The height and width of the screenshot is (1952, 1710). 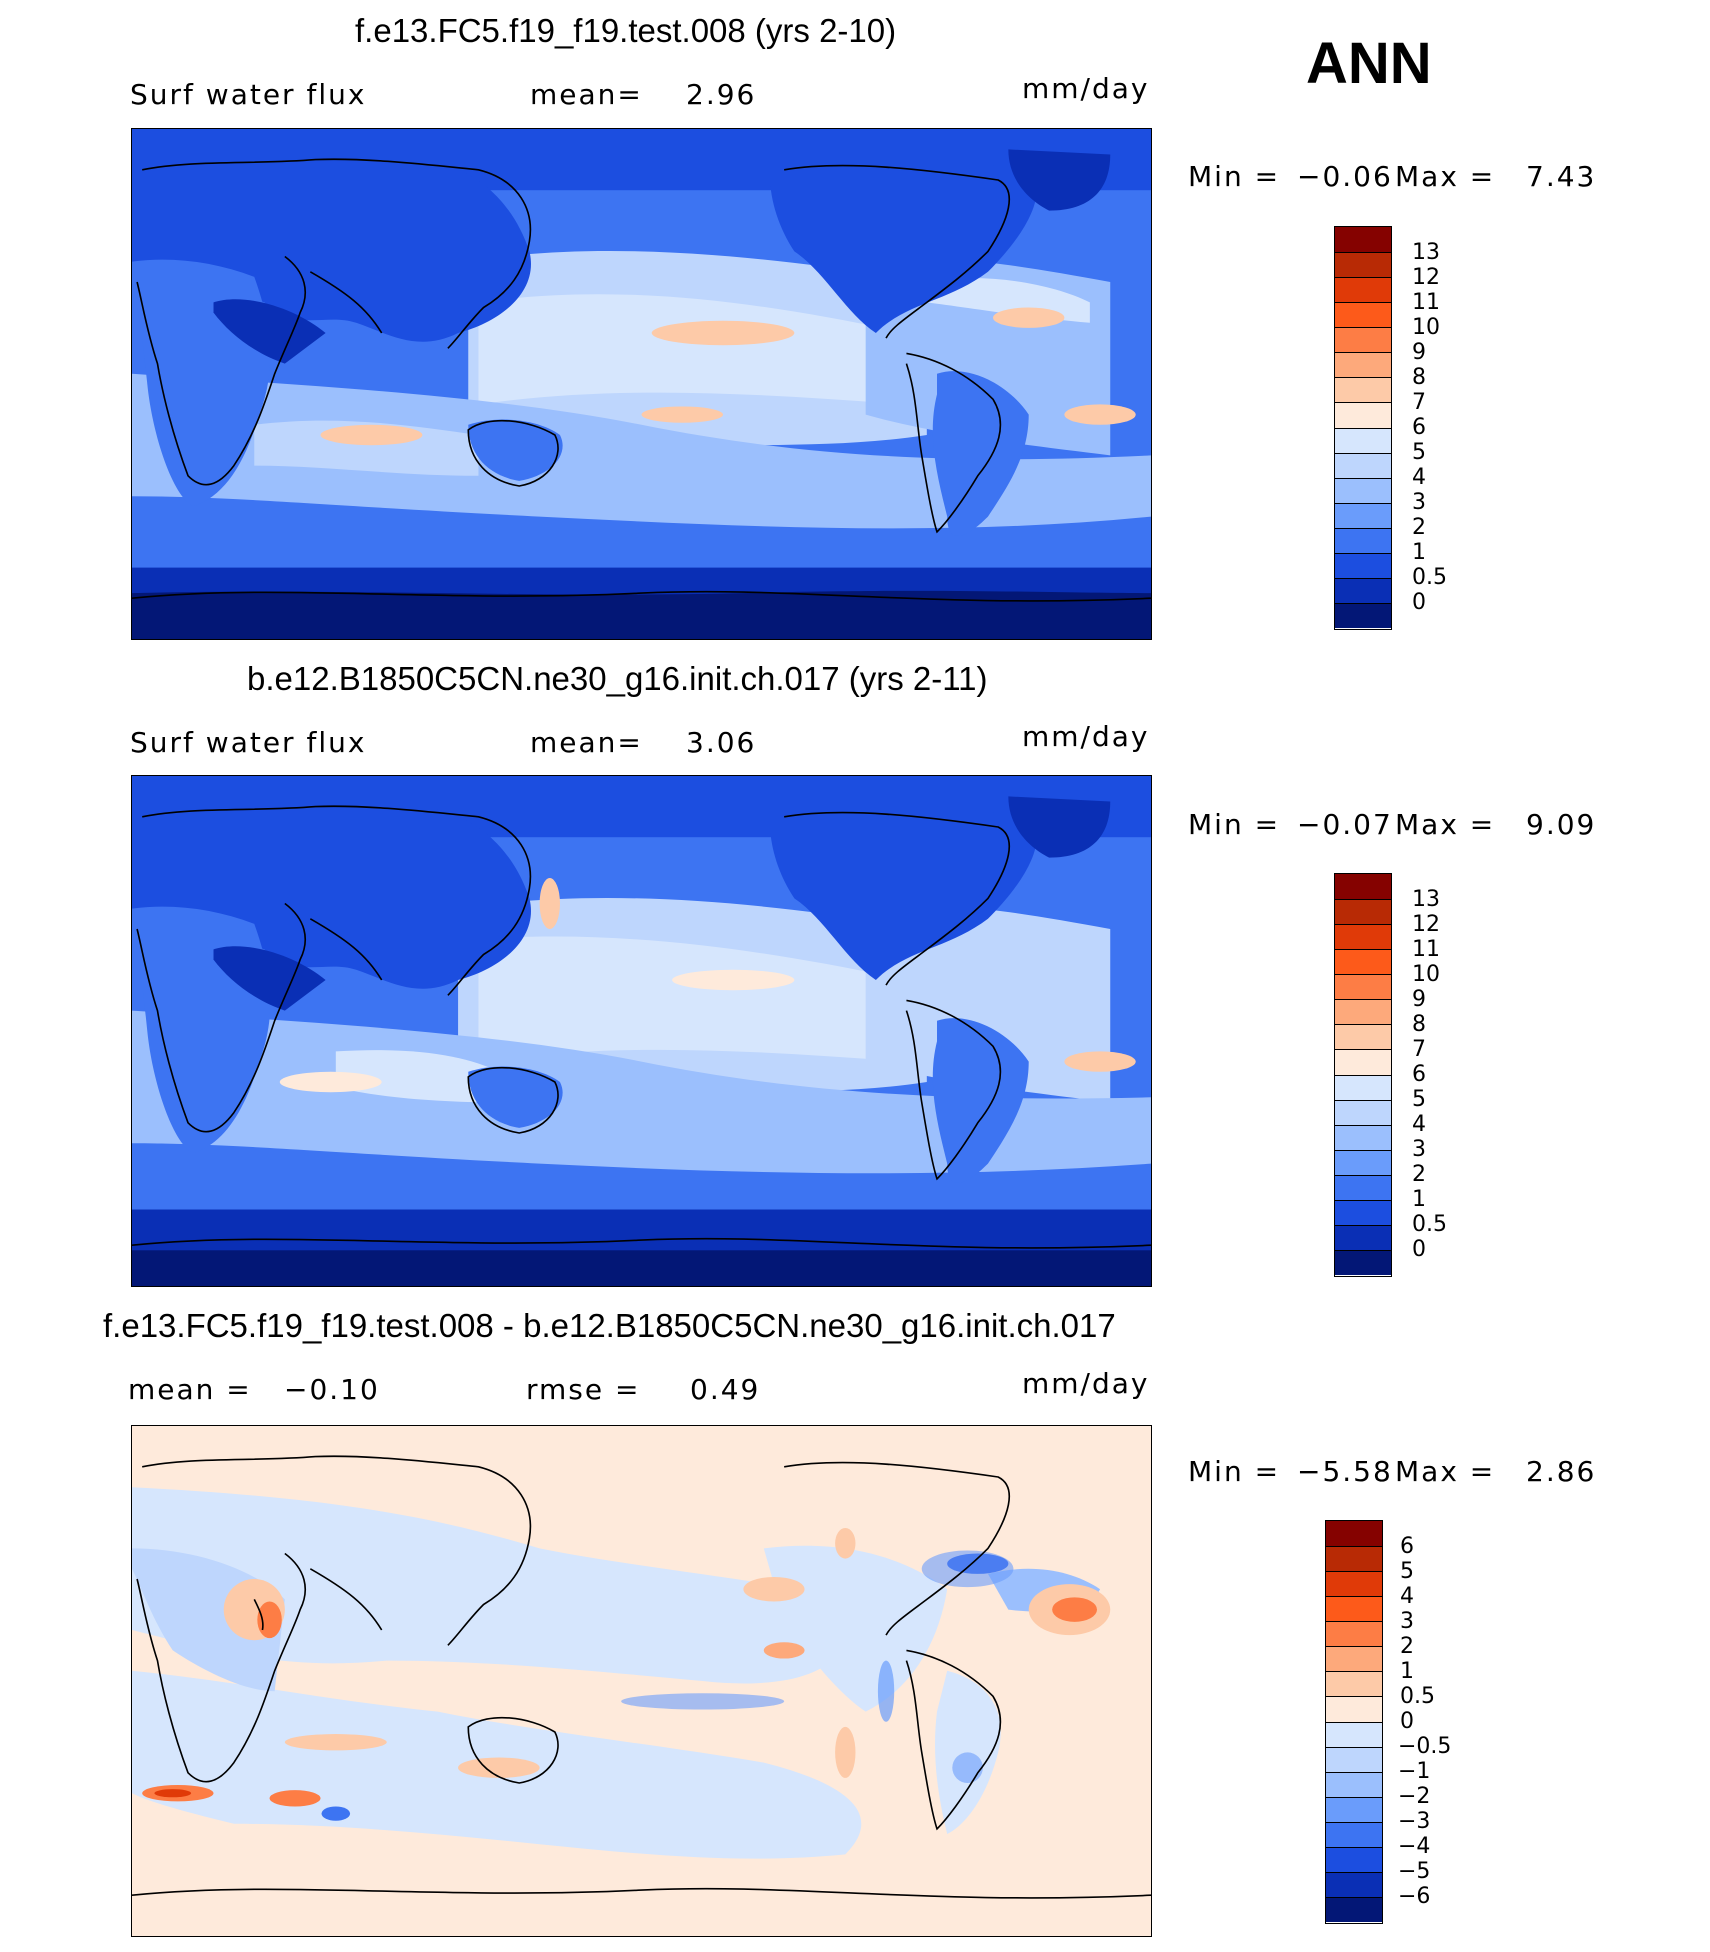 I want to click on colorbar-tick-label: 9, so click(x=1419, y=352).